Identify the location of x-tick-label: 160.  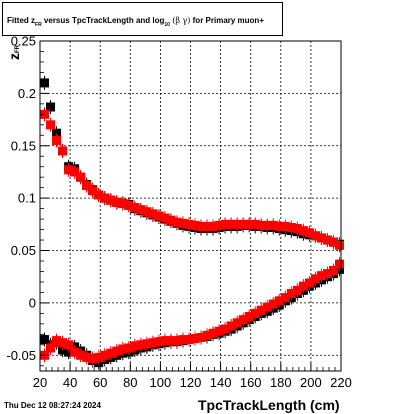
(251, 382).